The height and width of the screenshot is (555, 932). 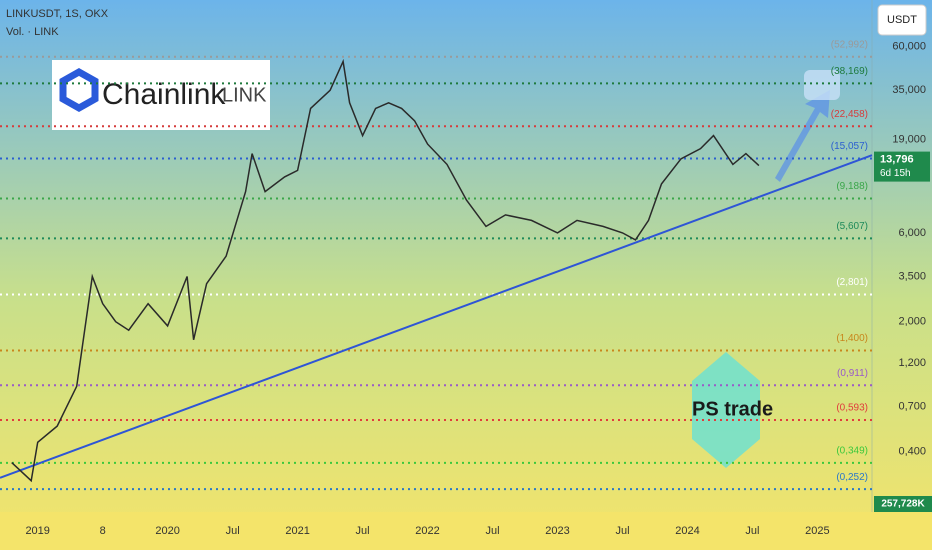 What do you see at coordinates (909, 140) in the screenshot?
I see `y-tick-label: 19,000` at bounding box center [909, 140].